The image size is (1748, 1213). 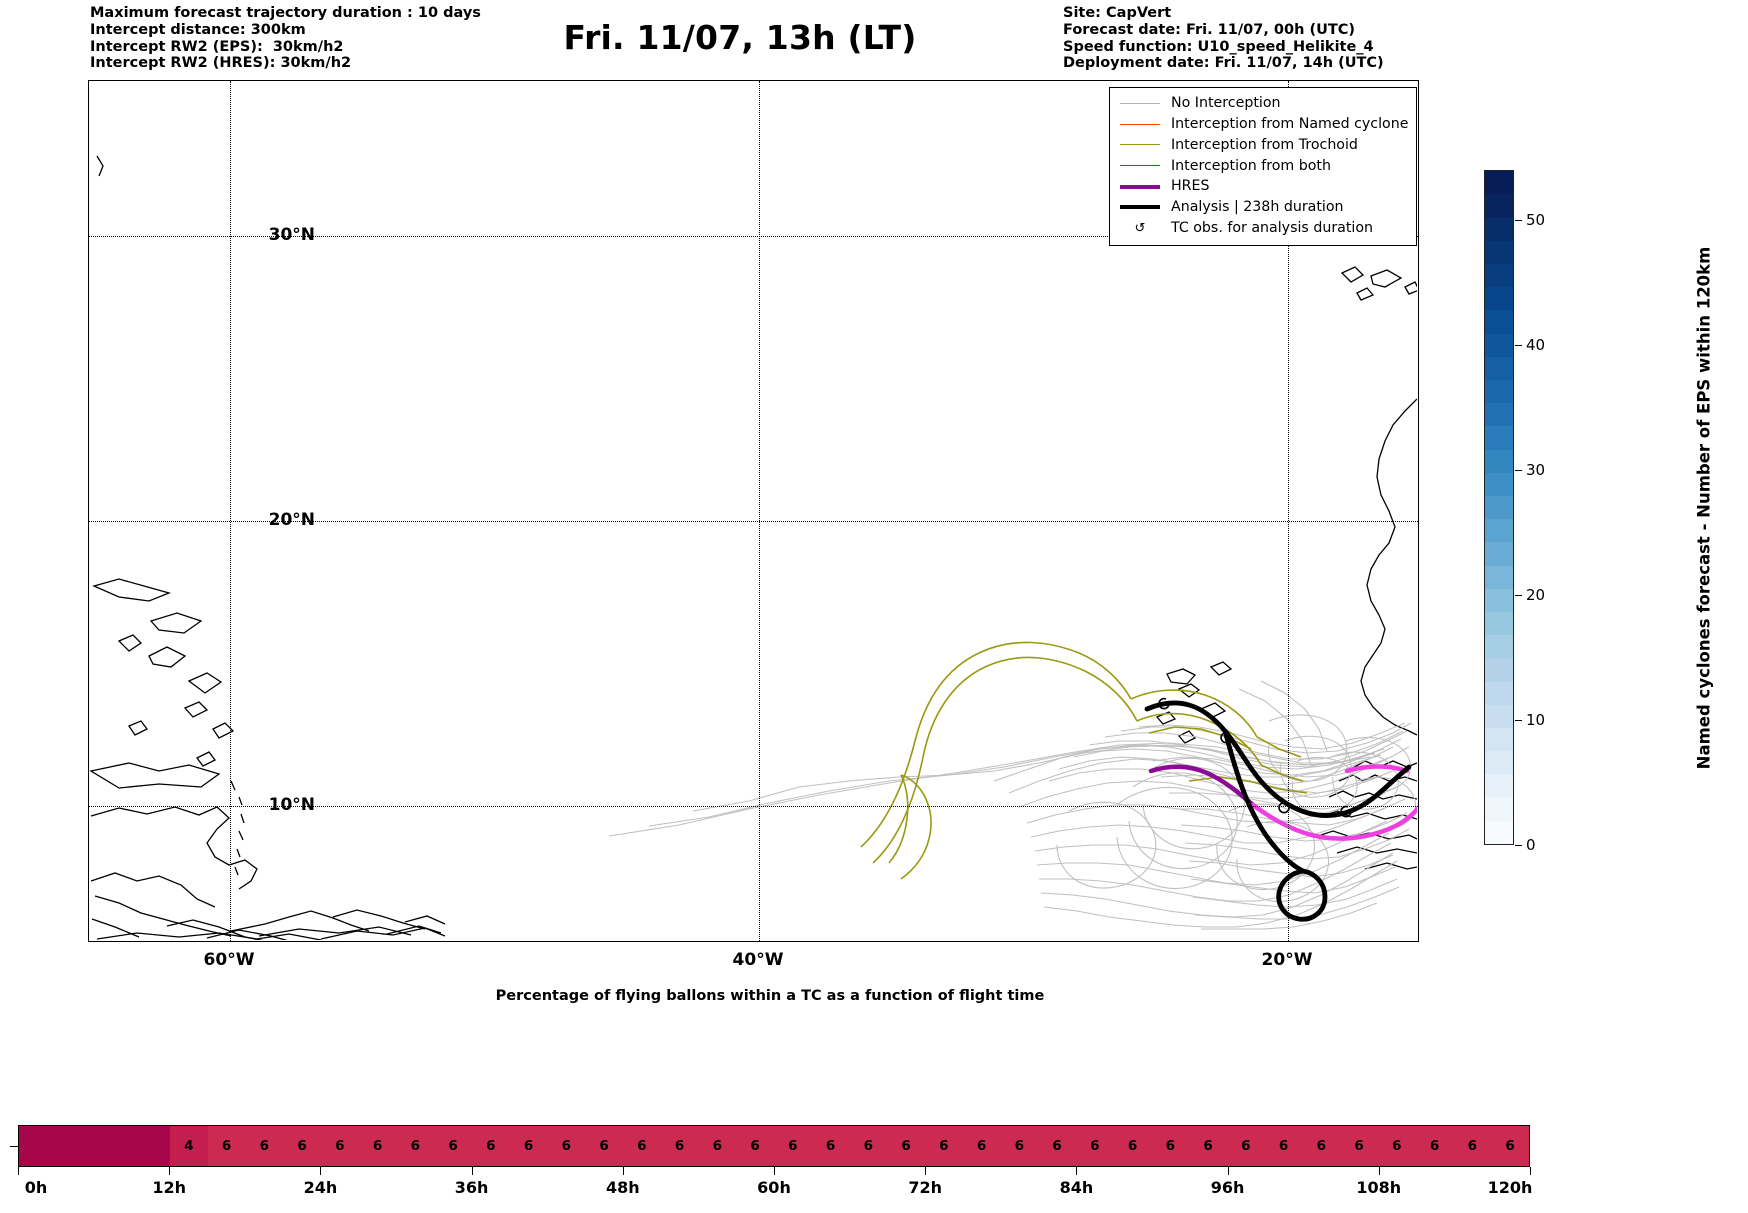 I want to click on colorbar-gradient, so click(x=1499, y=507).